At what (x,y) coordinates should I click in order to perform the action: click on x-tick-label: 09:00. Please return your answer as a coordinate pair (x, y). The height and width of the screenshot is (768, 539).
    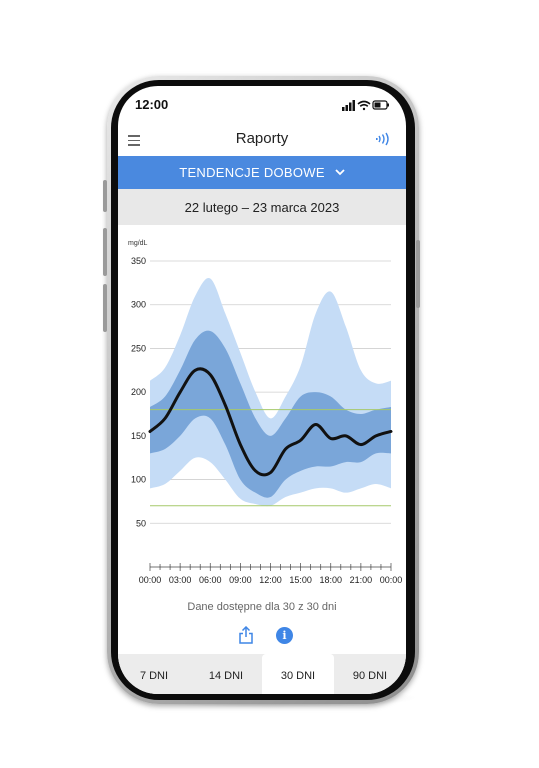
    Looking at the image, I should click on (240, 580).